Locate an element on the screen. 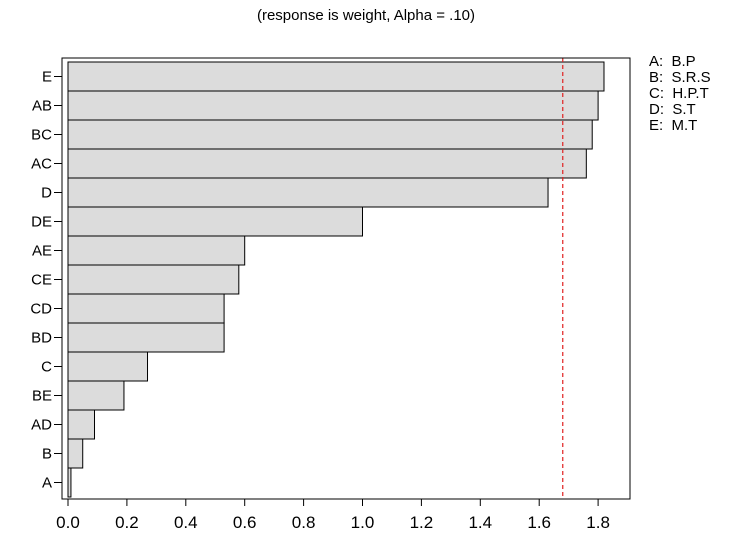 The height and width of the screenshot is (550, 733). y-label-cd: CD is located at coordinates (41, 309).